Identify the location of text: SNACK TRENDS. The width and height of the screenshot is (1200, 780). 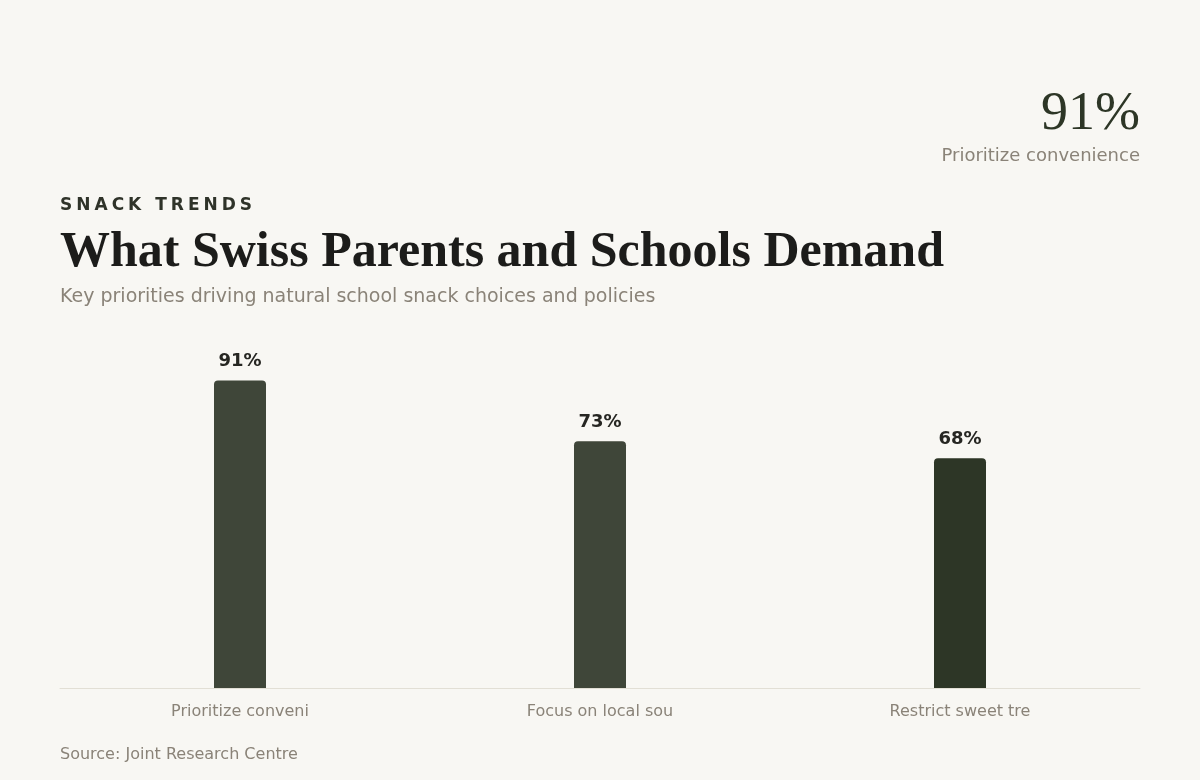
(158, 204).